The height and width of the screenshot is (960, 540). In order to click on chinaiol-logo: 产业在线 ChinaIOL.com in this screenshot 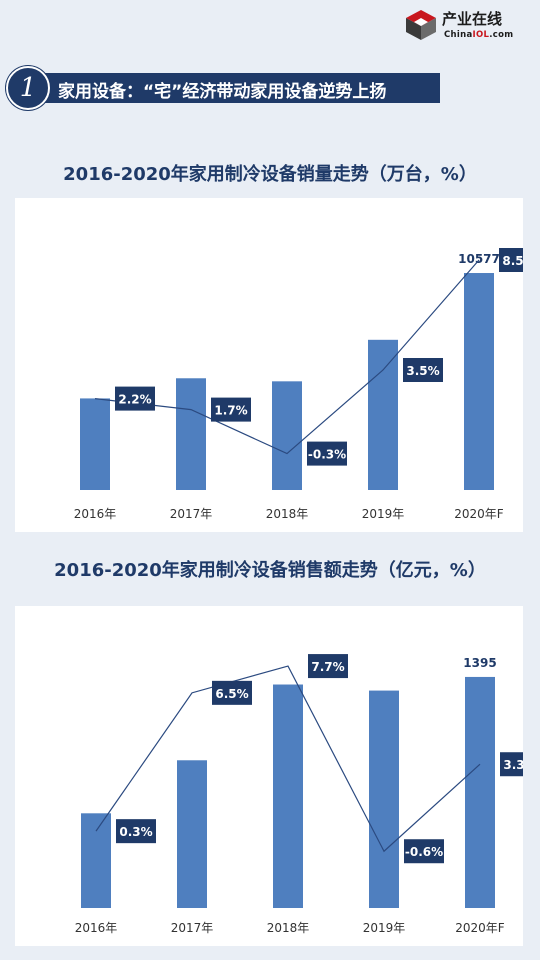, I will do `click(467, 26)`.